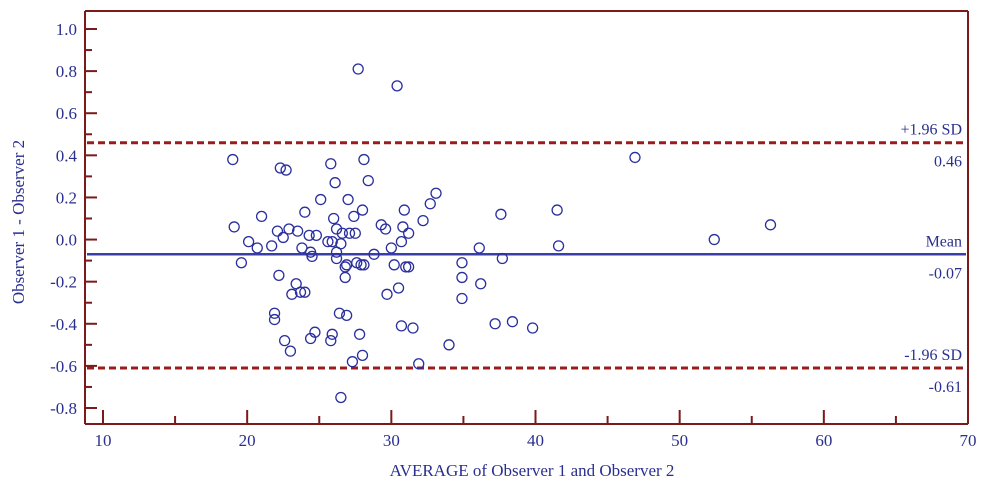 The image size is (981, 485). What do you see at coordinates (63, 366) in the screenshot?
I see `y-tick-label: -0.6` at bounding box center [63, 366].